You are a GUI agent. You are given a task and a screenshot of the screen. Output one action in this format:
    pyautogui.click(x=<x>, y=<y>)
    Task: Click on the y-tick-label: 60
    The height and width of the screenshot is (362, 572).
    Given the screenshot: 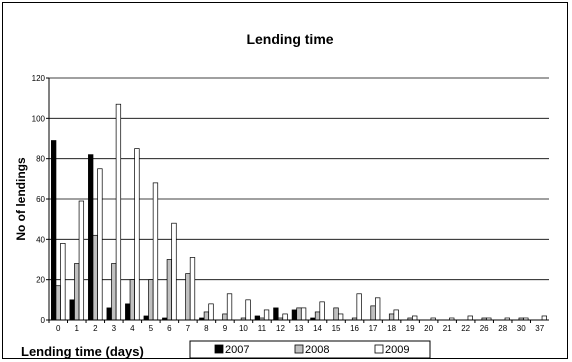 What is the action you would take?
    pyautogui.click(x=40, y=199)
    